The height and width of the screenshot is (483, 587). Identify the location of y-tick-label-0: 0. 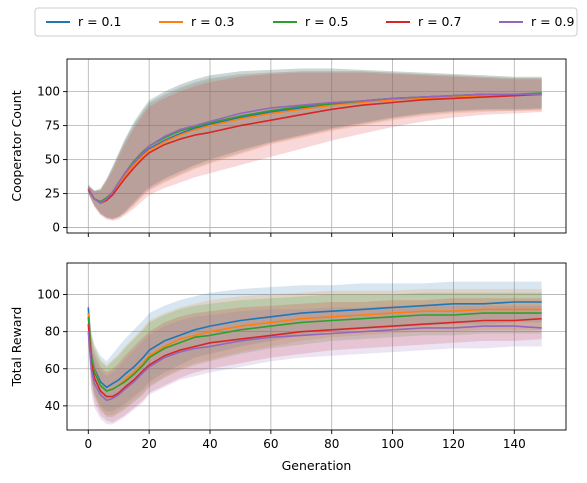
(56, 228).